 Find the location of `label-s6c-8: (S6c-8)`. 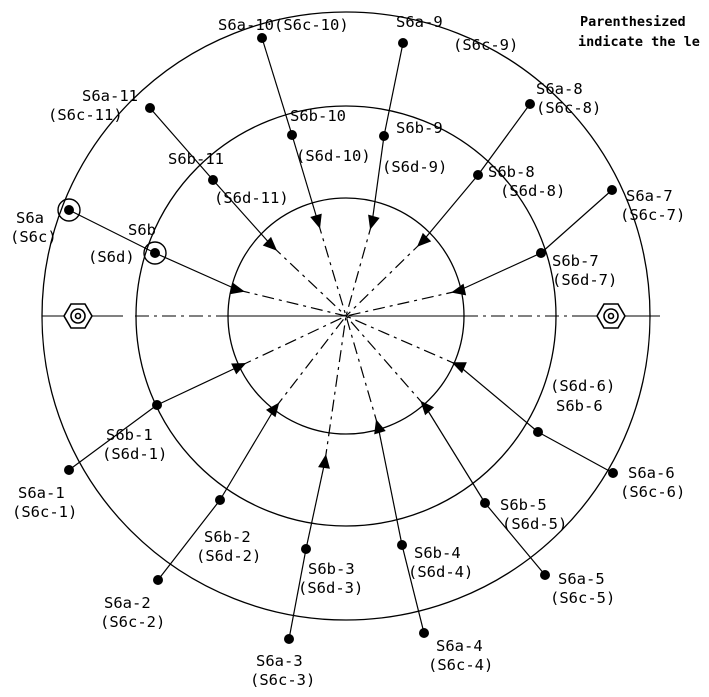

label-s6c-8: (S6c-8) is located at coordinates (568, 108).